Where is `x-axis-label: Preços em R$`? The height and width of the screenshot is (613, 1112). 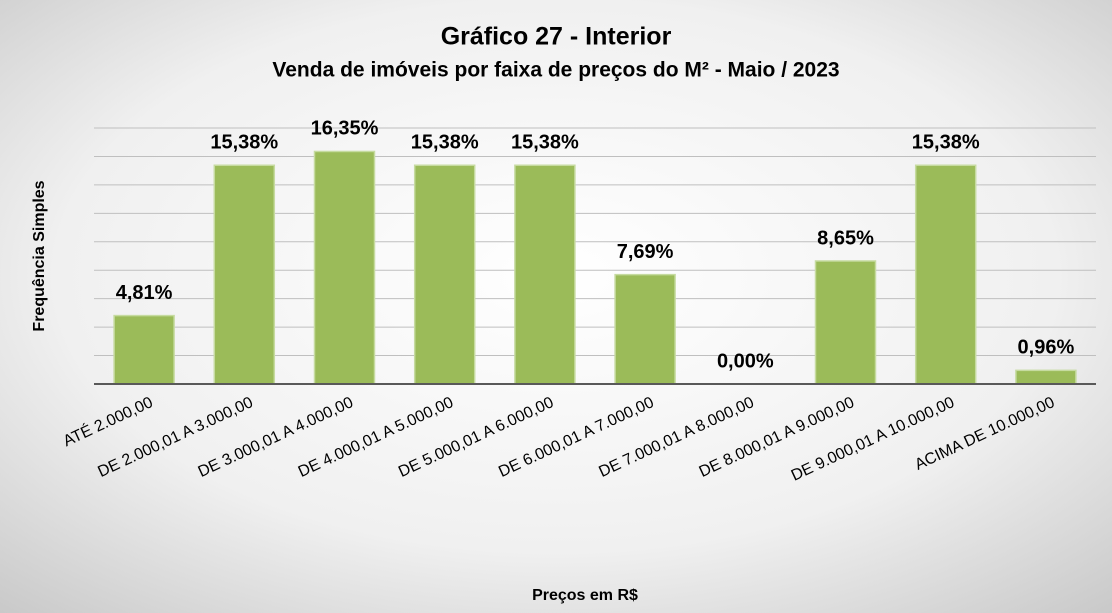
x-axis-label: Preços em R$ is located at coordinates (585, 595).